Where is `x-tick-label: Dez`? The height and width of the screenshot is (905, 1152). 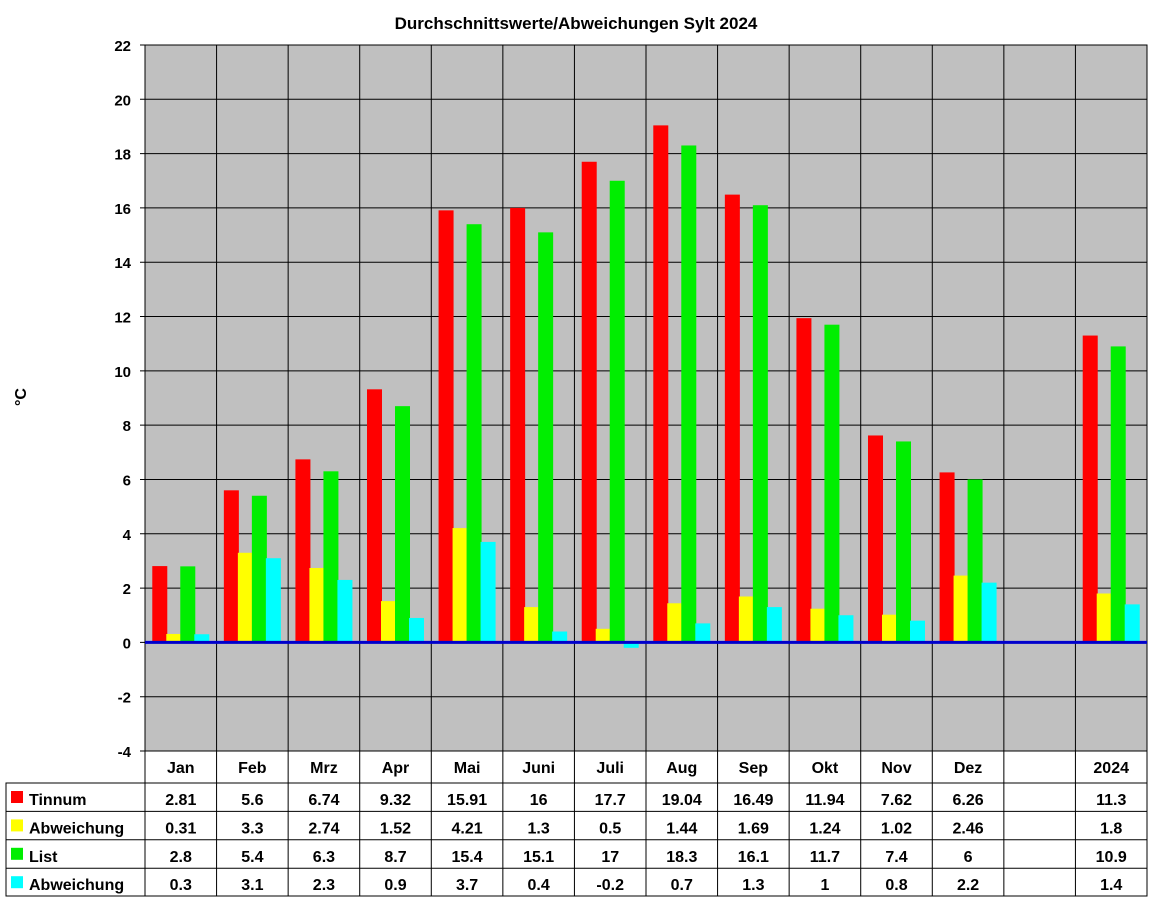 x-tick-label: Dez is located at coordinates (968, 768).